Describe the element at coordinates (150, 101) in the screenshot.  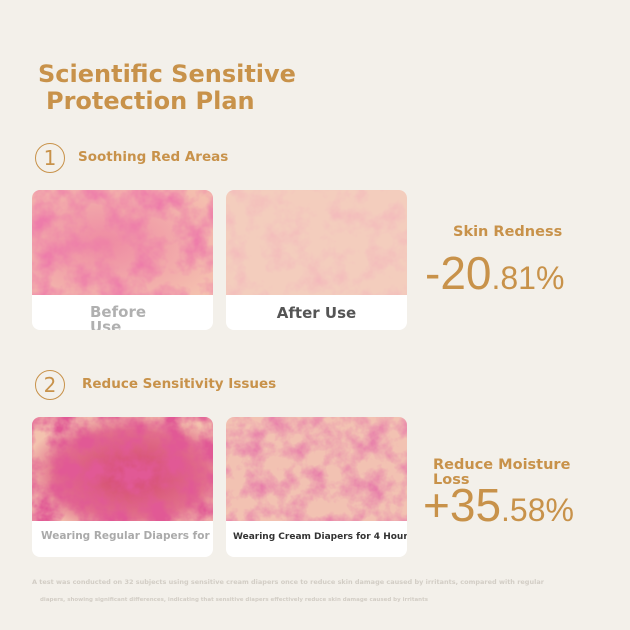
I see `title-line: Protection Plan` at that location.